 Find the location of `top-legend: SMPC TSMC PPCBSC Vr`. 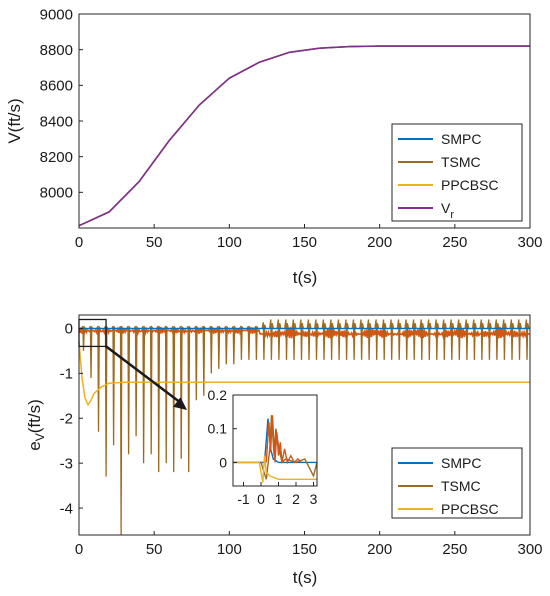

top-legend: SMPC TSMC PPCBSC Vr is located at coordinates (457, 172).